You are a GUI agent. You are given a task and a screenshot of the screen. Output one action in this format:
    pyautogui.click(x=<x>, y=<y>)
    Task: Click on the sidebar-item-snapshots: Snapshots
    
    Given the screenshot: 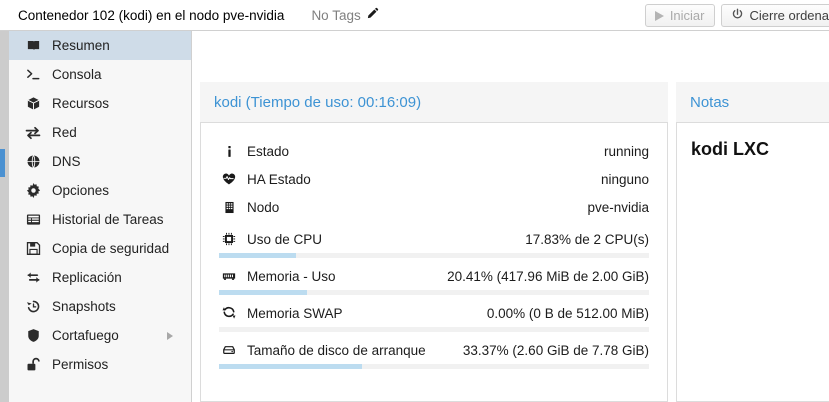 What is the action you would take?
    pyautogui.click(x=100, y=306)
    